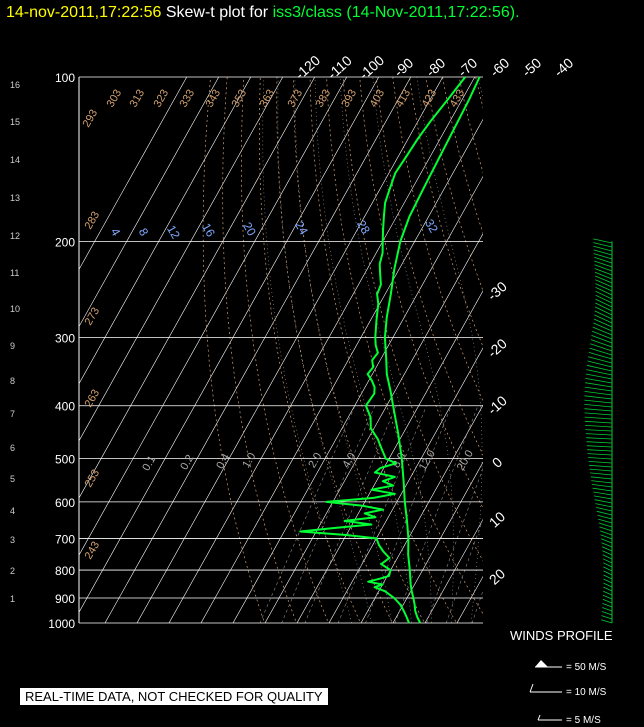  I want to click on pressure-tick-label: 400, so click(65, 407).